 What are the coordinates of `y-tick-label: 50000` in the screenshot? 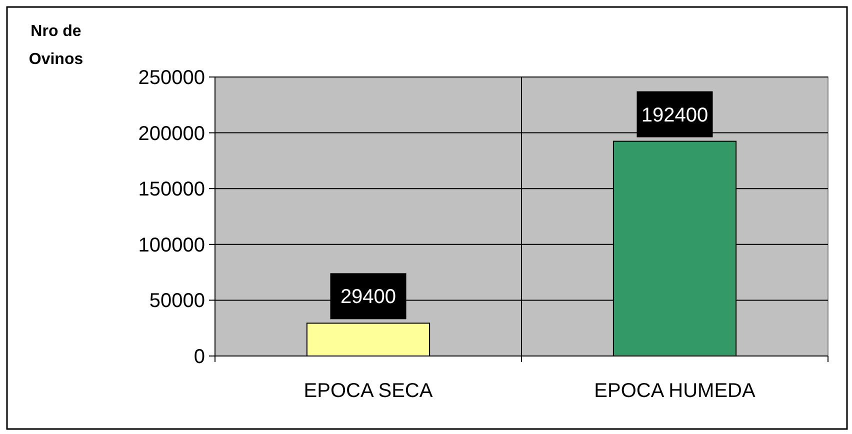 It's located at (177, 301).